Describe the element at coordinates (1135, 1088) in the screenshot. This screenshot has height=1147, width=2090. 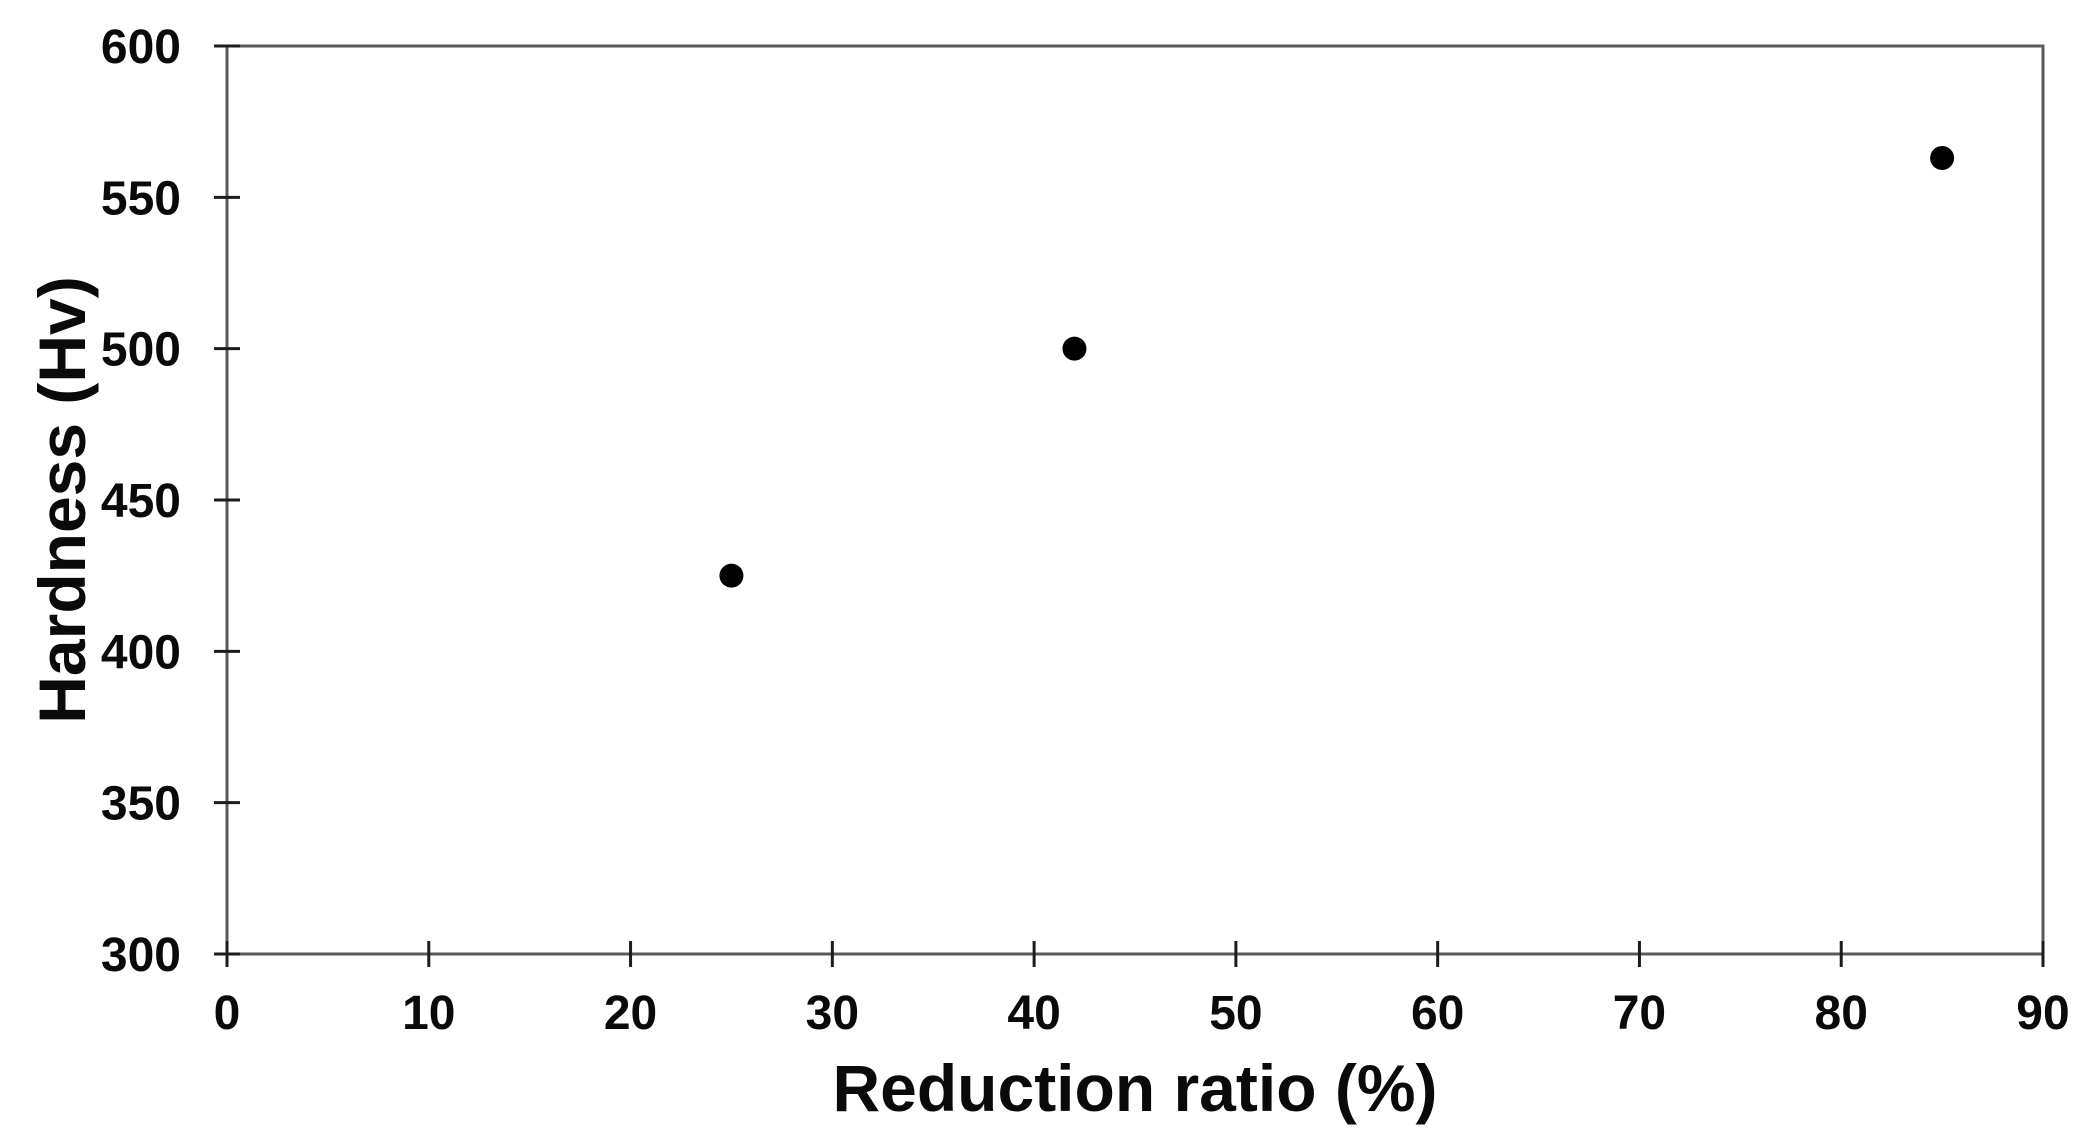
I see `x-axis-title: Reduction ratio (%)` at that location.